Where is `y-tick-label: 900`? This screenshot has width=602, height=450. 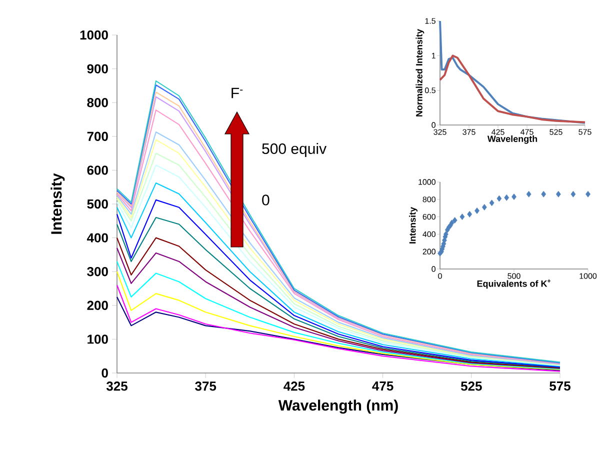
y-tick-label: 900 is located at coordinates (97, 69).